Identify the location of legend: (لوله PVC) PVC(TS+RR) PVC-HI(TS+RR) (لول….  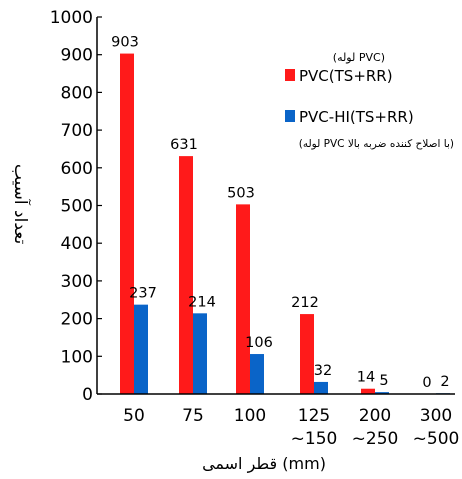
(369, 100).